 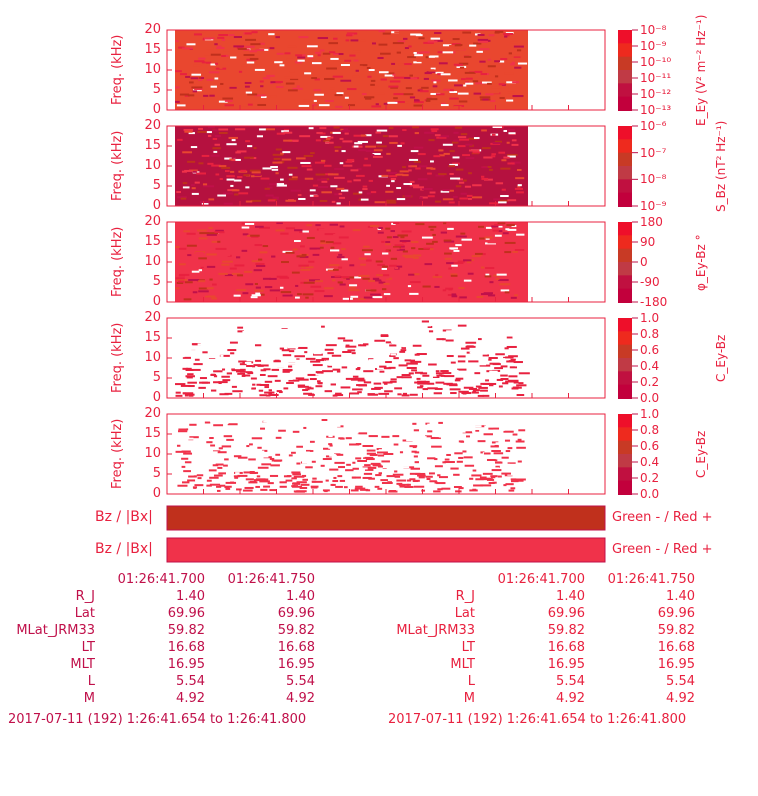 What do you see at coordinates (190, 681) in the screenshot?
I see `ephemeris-value: 5.54` at bounding box center [190, 681].